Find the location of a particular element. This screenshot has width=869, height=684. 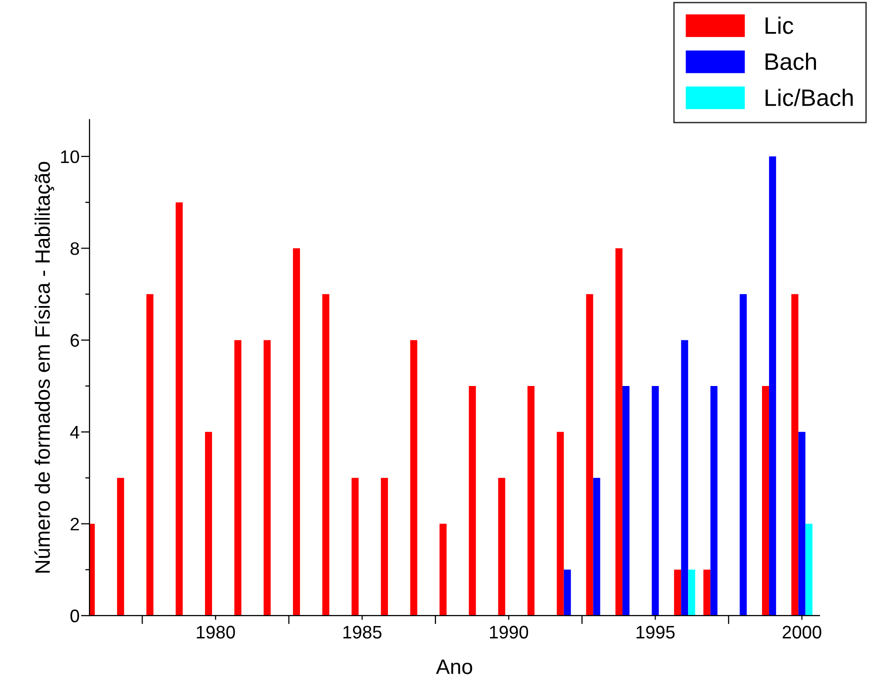

x-tick-label: 1985 is located at coordinates (362, 632).